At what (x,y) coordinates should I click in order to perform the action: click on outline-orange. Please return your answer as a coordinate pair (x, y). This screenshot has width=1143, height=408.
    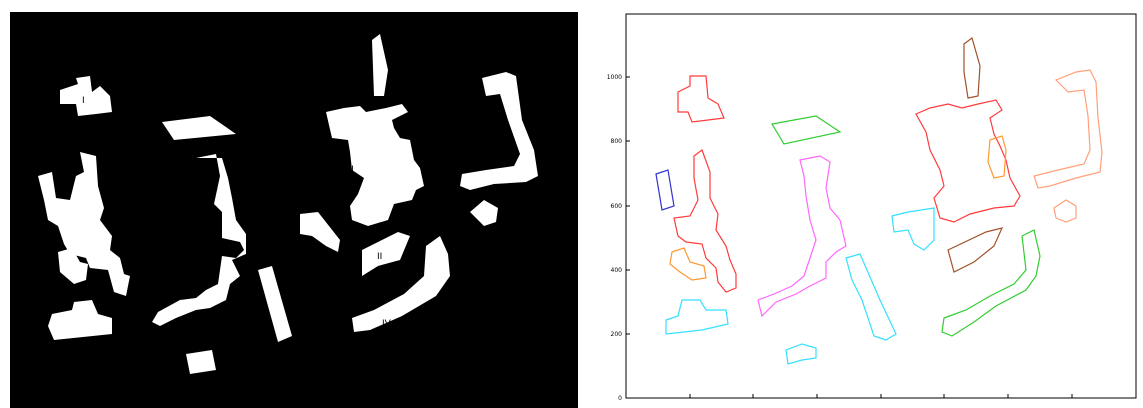
    Looking at the image, I should click on (688, 264).